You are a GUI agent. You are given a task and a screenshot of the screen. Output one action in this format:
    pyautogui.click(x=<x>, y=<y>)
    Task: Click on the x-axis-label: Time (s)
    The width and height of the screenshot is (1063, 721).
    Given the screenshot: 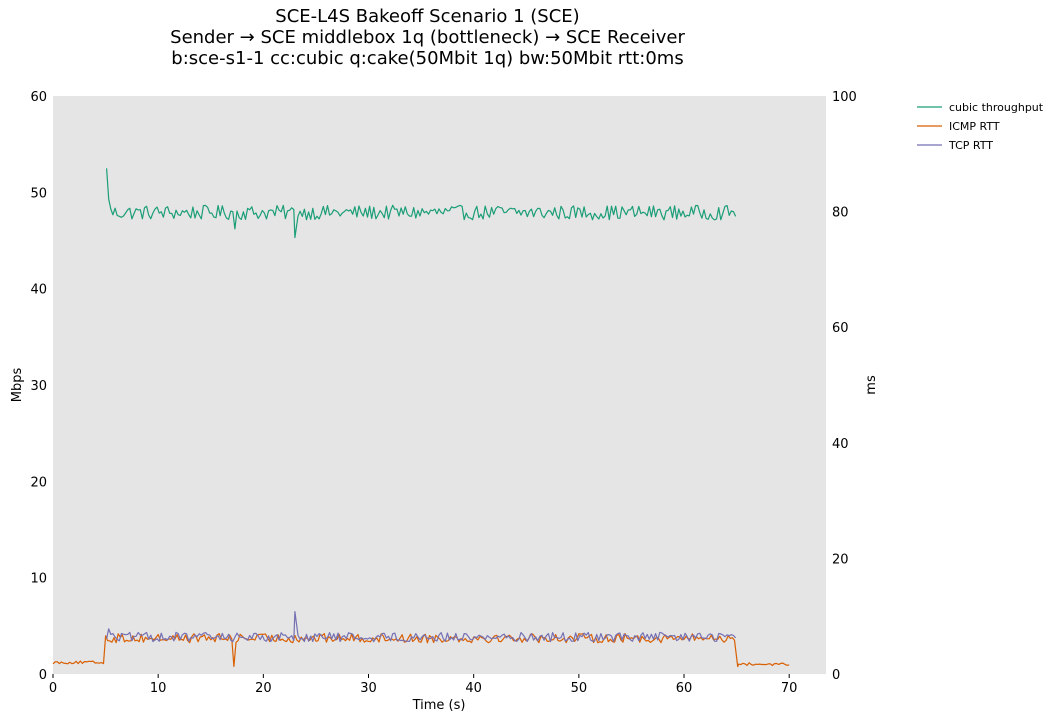 What is the action you would take?
    pyautogui.click(x=439, y=705)
    